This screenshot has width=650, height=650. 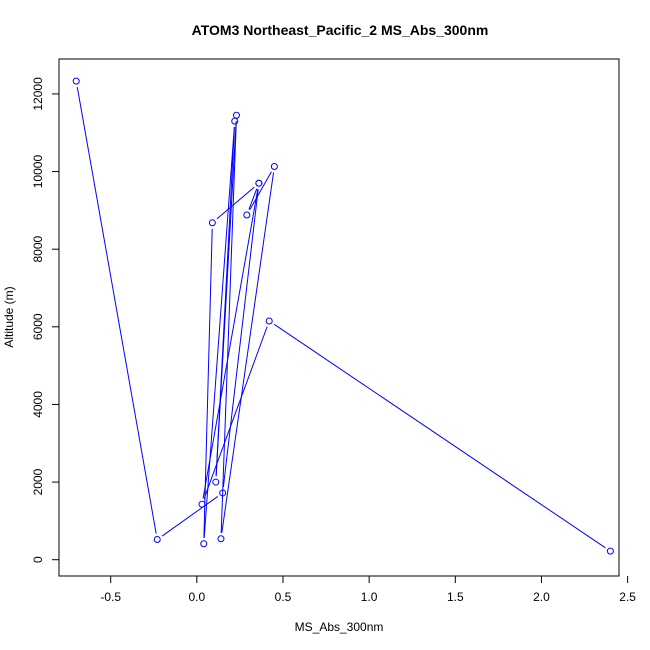 What do you see at coordinates (340, 30) in the screenshot?
I see `chart-title: ATOM3 Northeast_Pacific_2 MS_Abs_300nm` at bounding box center [340, 30].